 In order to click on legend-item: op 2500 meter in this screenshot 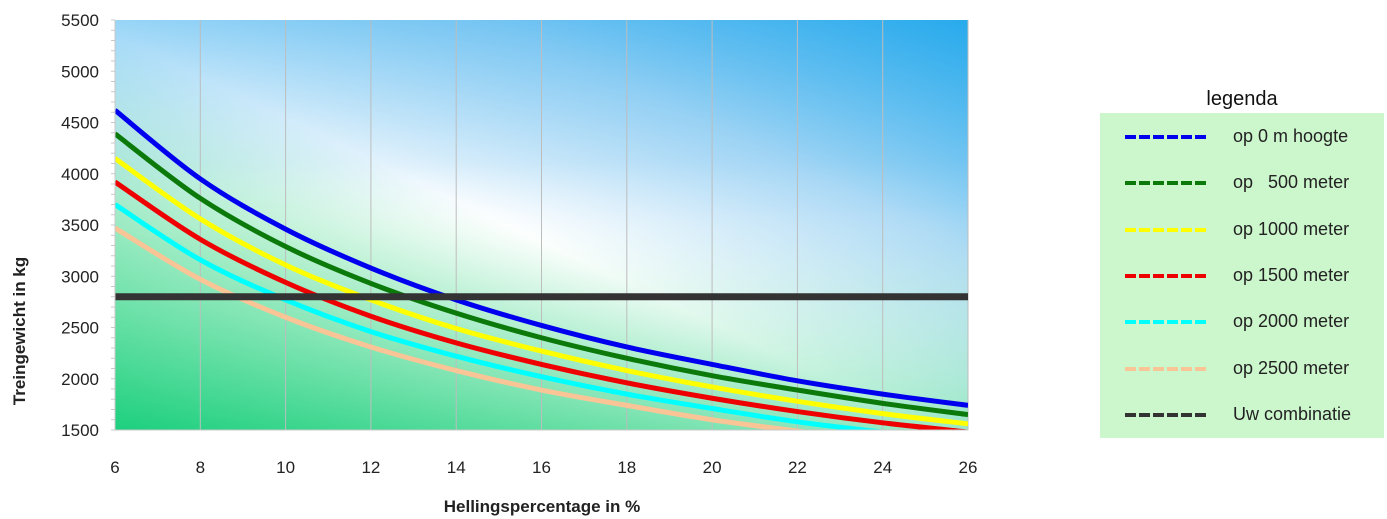, I will do `click(1242, 370)`.